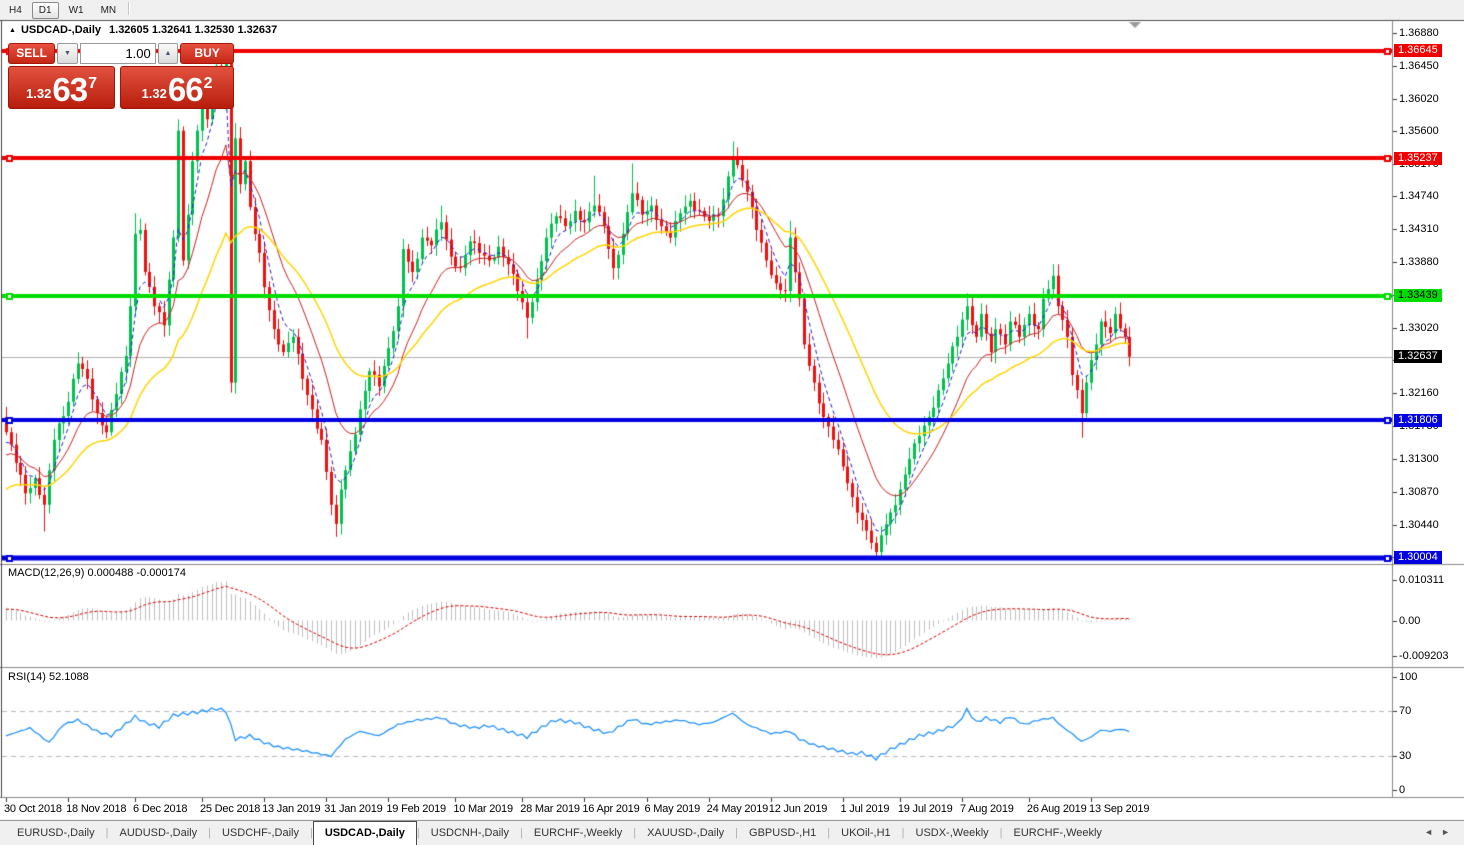 The height and width of the screenshot is (845, 1464). Describe the element at coordinates (483, 809) in the screenshot. I see `date-tick-label: 10 Mar 2019` at that location.